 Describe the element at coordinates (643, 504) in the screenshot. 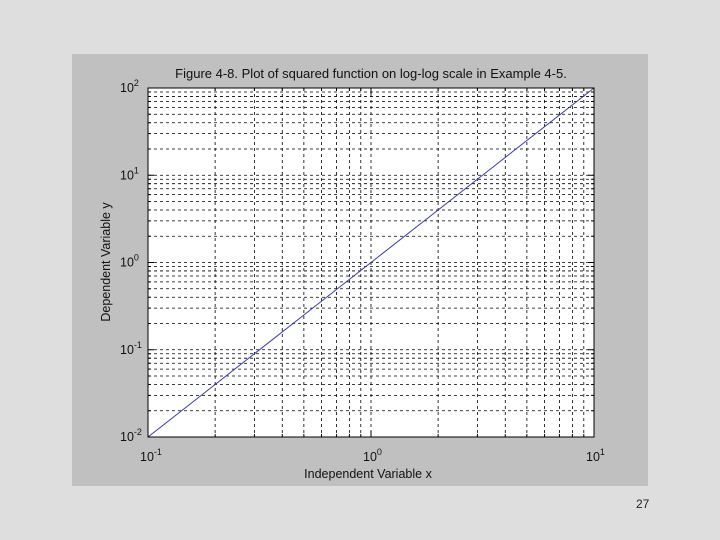

I see `slide-number: 27` at that location.